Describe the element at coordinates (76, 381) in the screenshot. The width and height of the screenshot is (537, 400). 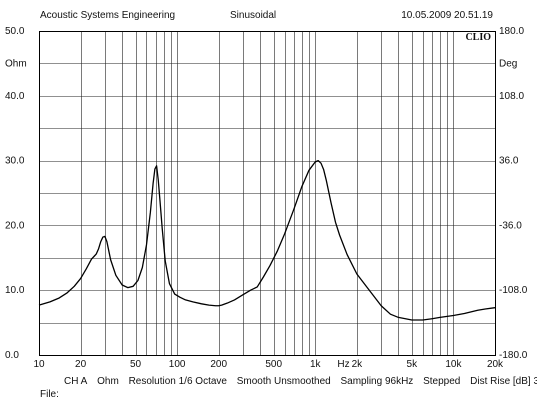
I see `channel-label: CH A` at that location.